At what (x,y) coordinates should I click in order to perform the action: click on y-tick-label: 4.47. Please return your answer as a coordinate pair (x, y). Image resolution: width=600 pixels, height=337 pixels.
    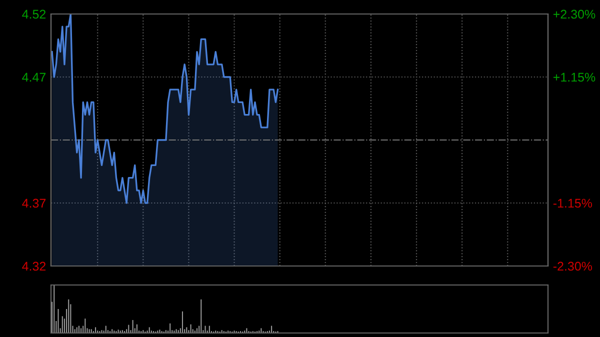
    Looking at the image, I should click on (34, 77).